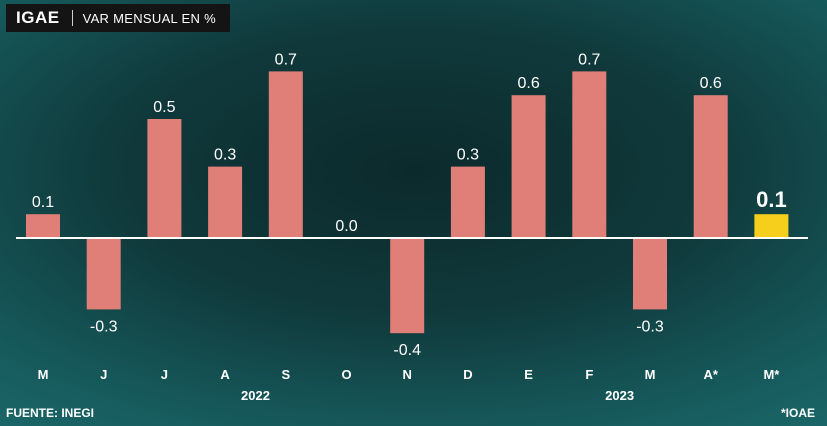  I want to click on x-tick-label: E, so click(528, 374).